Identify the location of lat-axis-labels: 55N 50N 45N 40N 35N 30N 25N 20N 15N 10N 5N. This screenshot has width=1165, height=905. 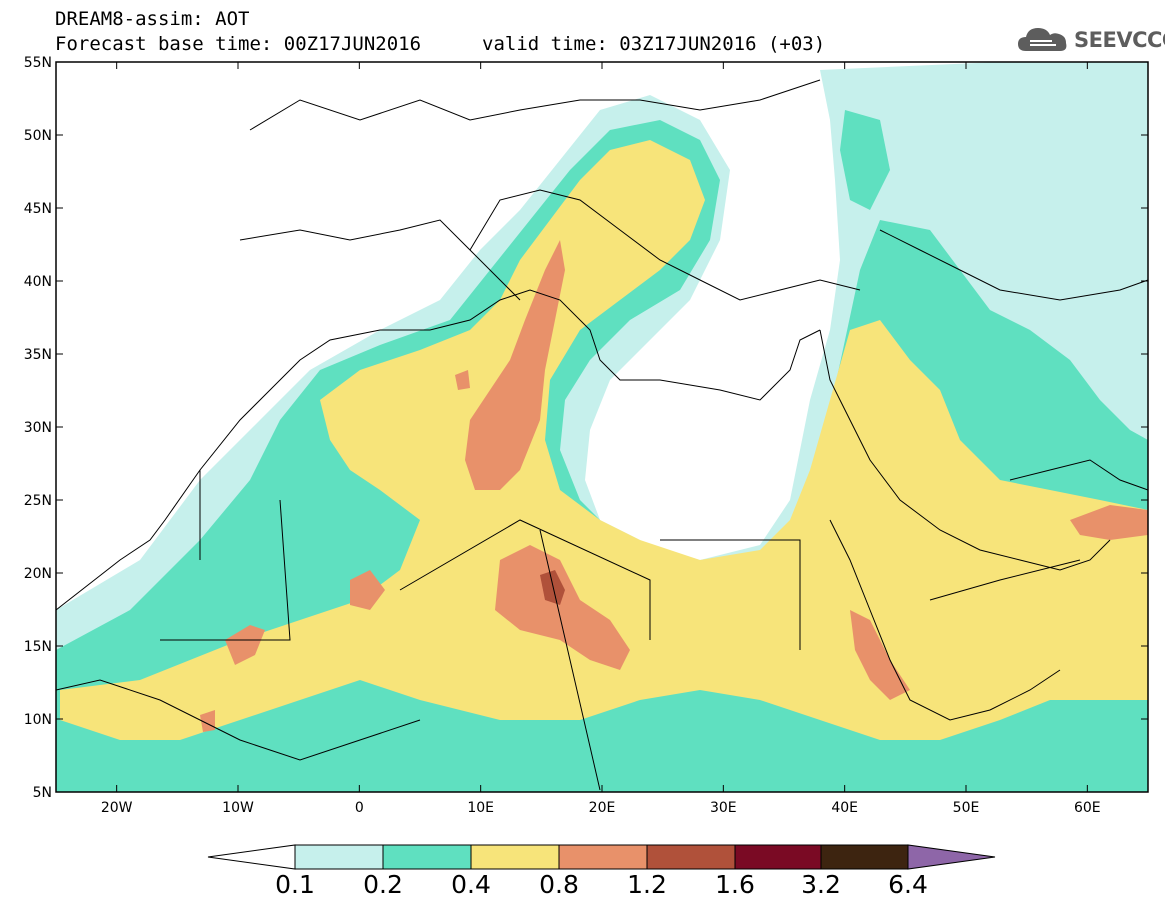
(38, 428).